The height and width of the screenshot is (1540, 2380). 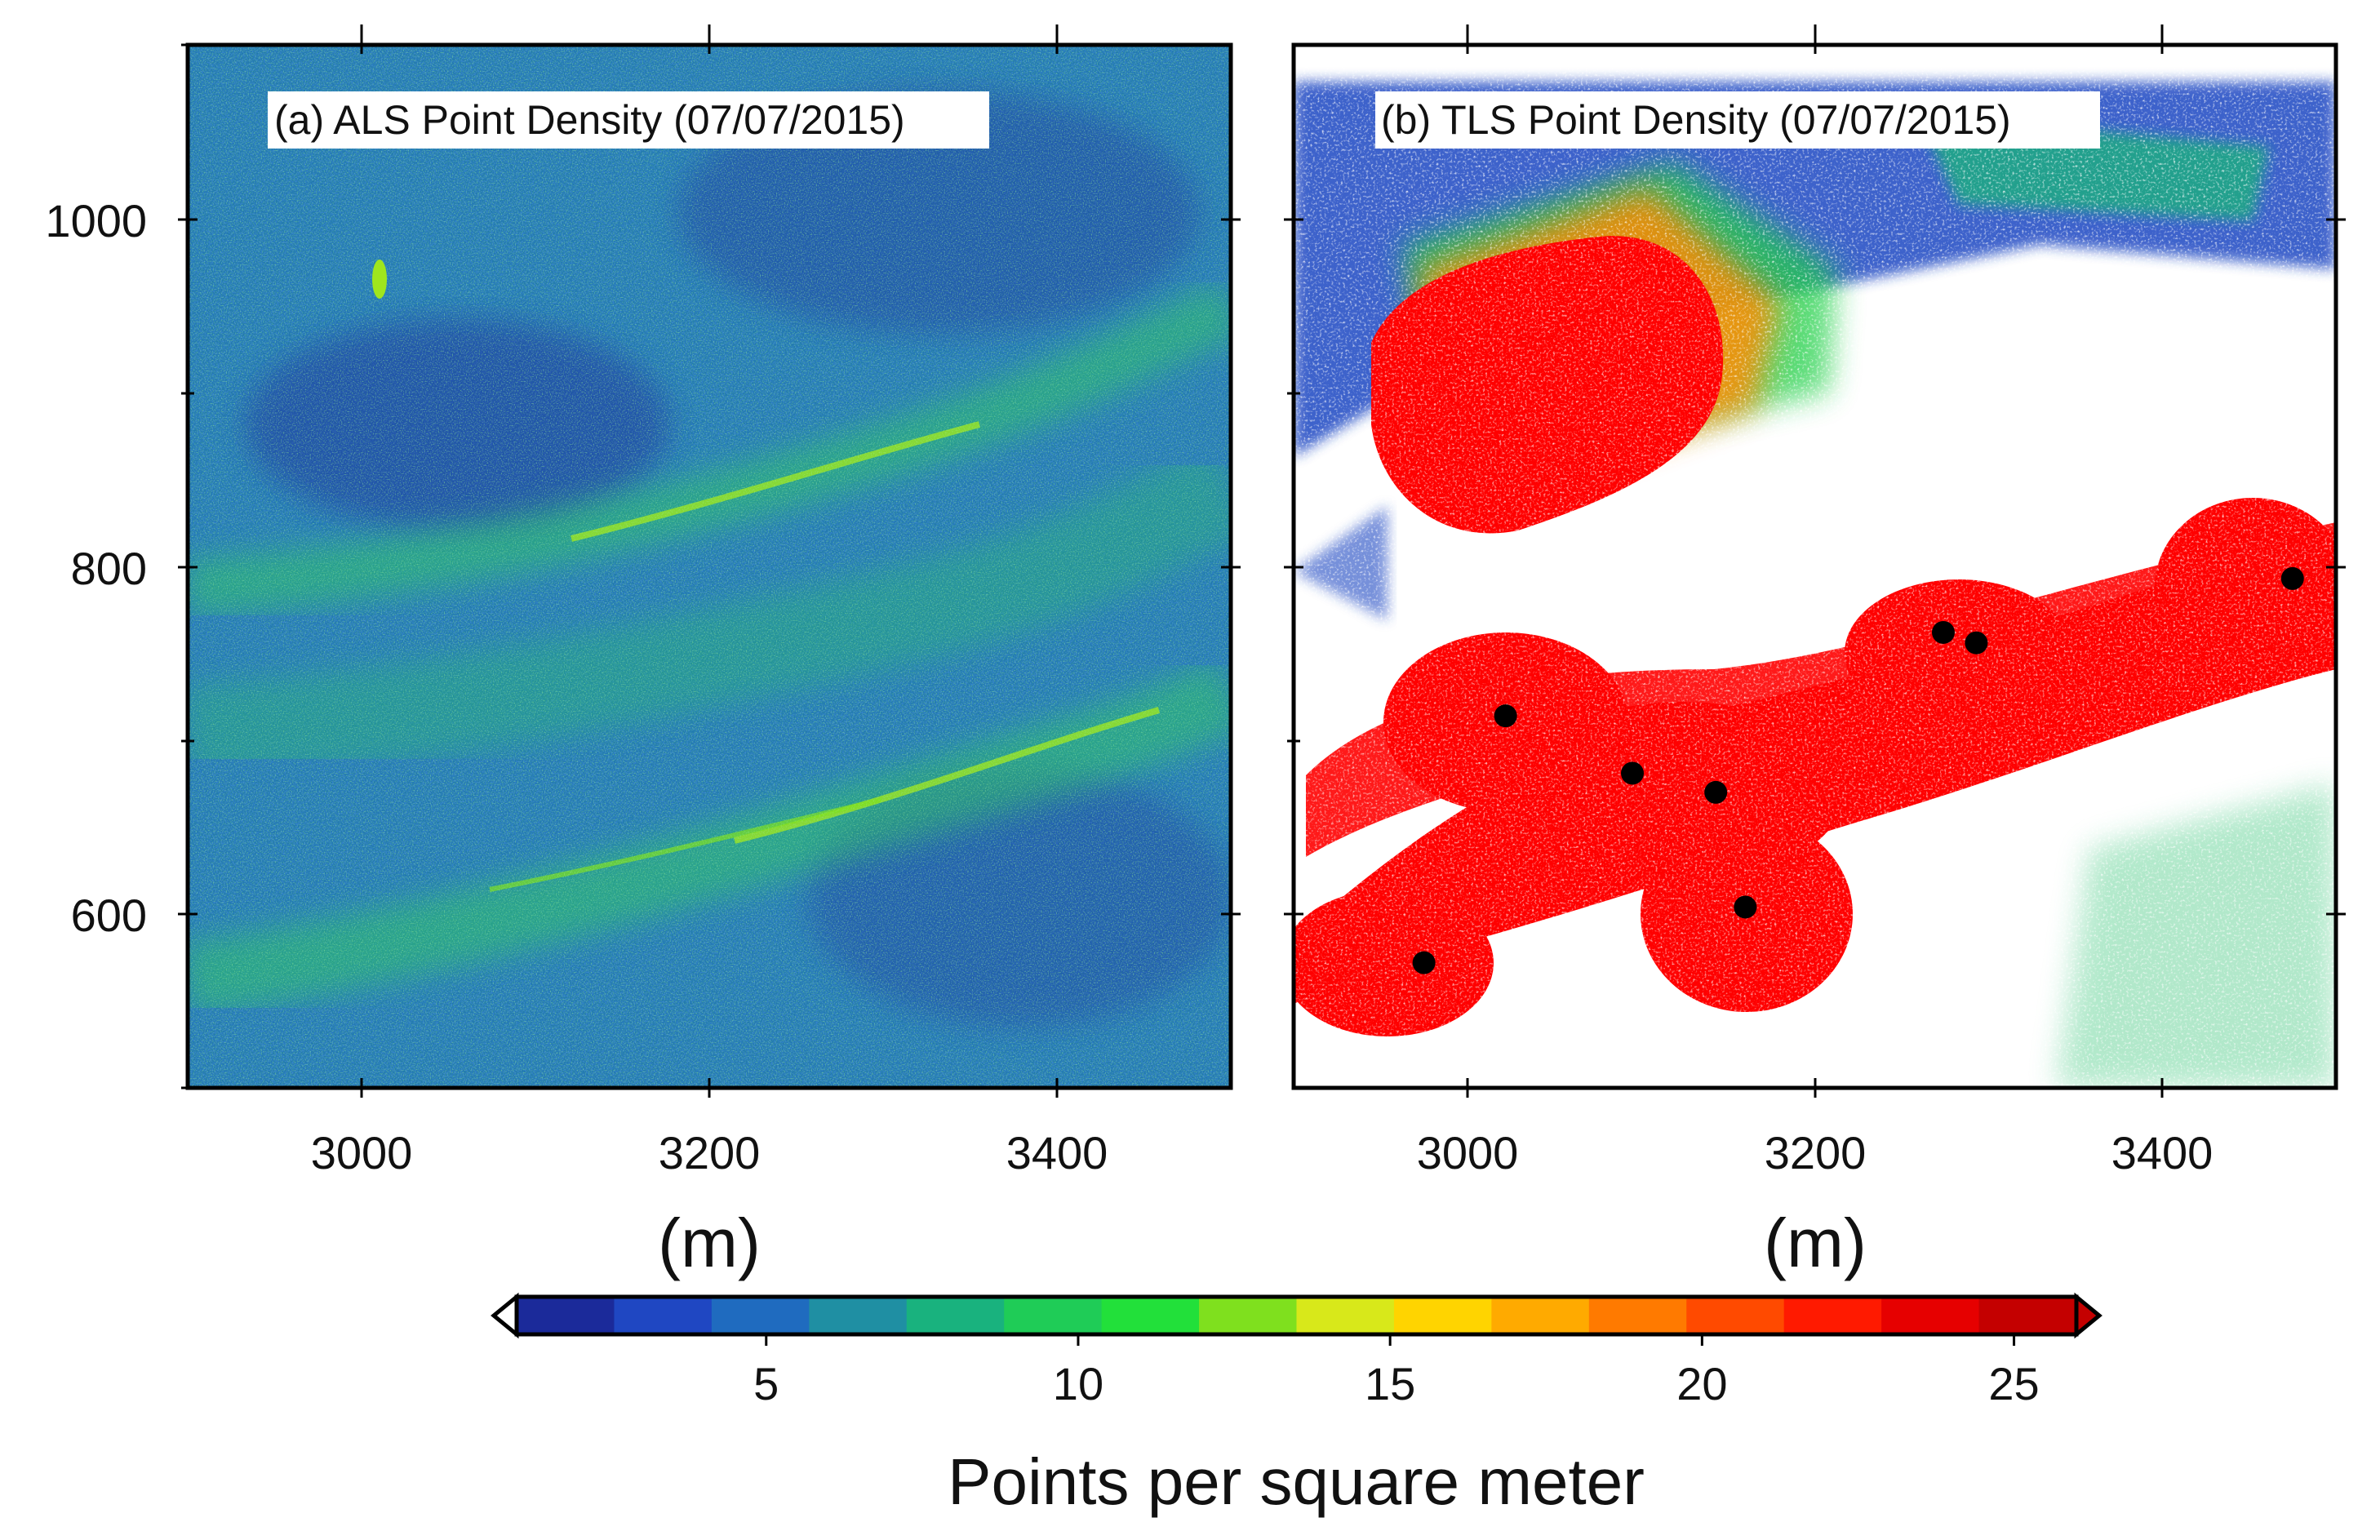 I want to click on colorbar-ticks: 5 10 15 20 25, so click(x=1397, y=1371).